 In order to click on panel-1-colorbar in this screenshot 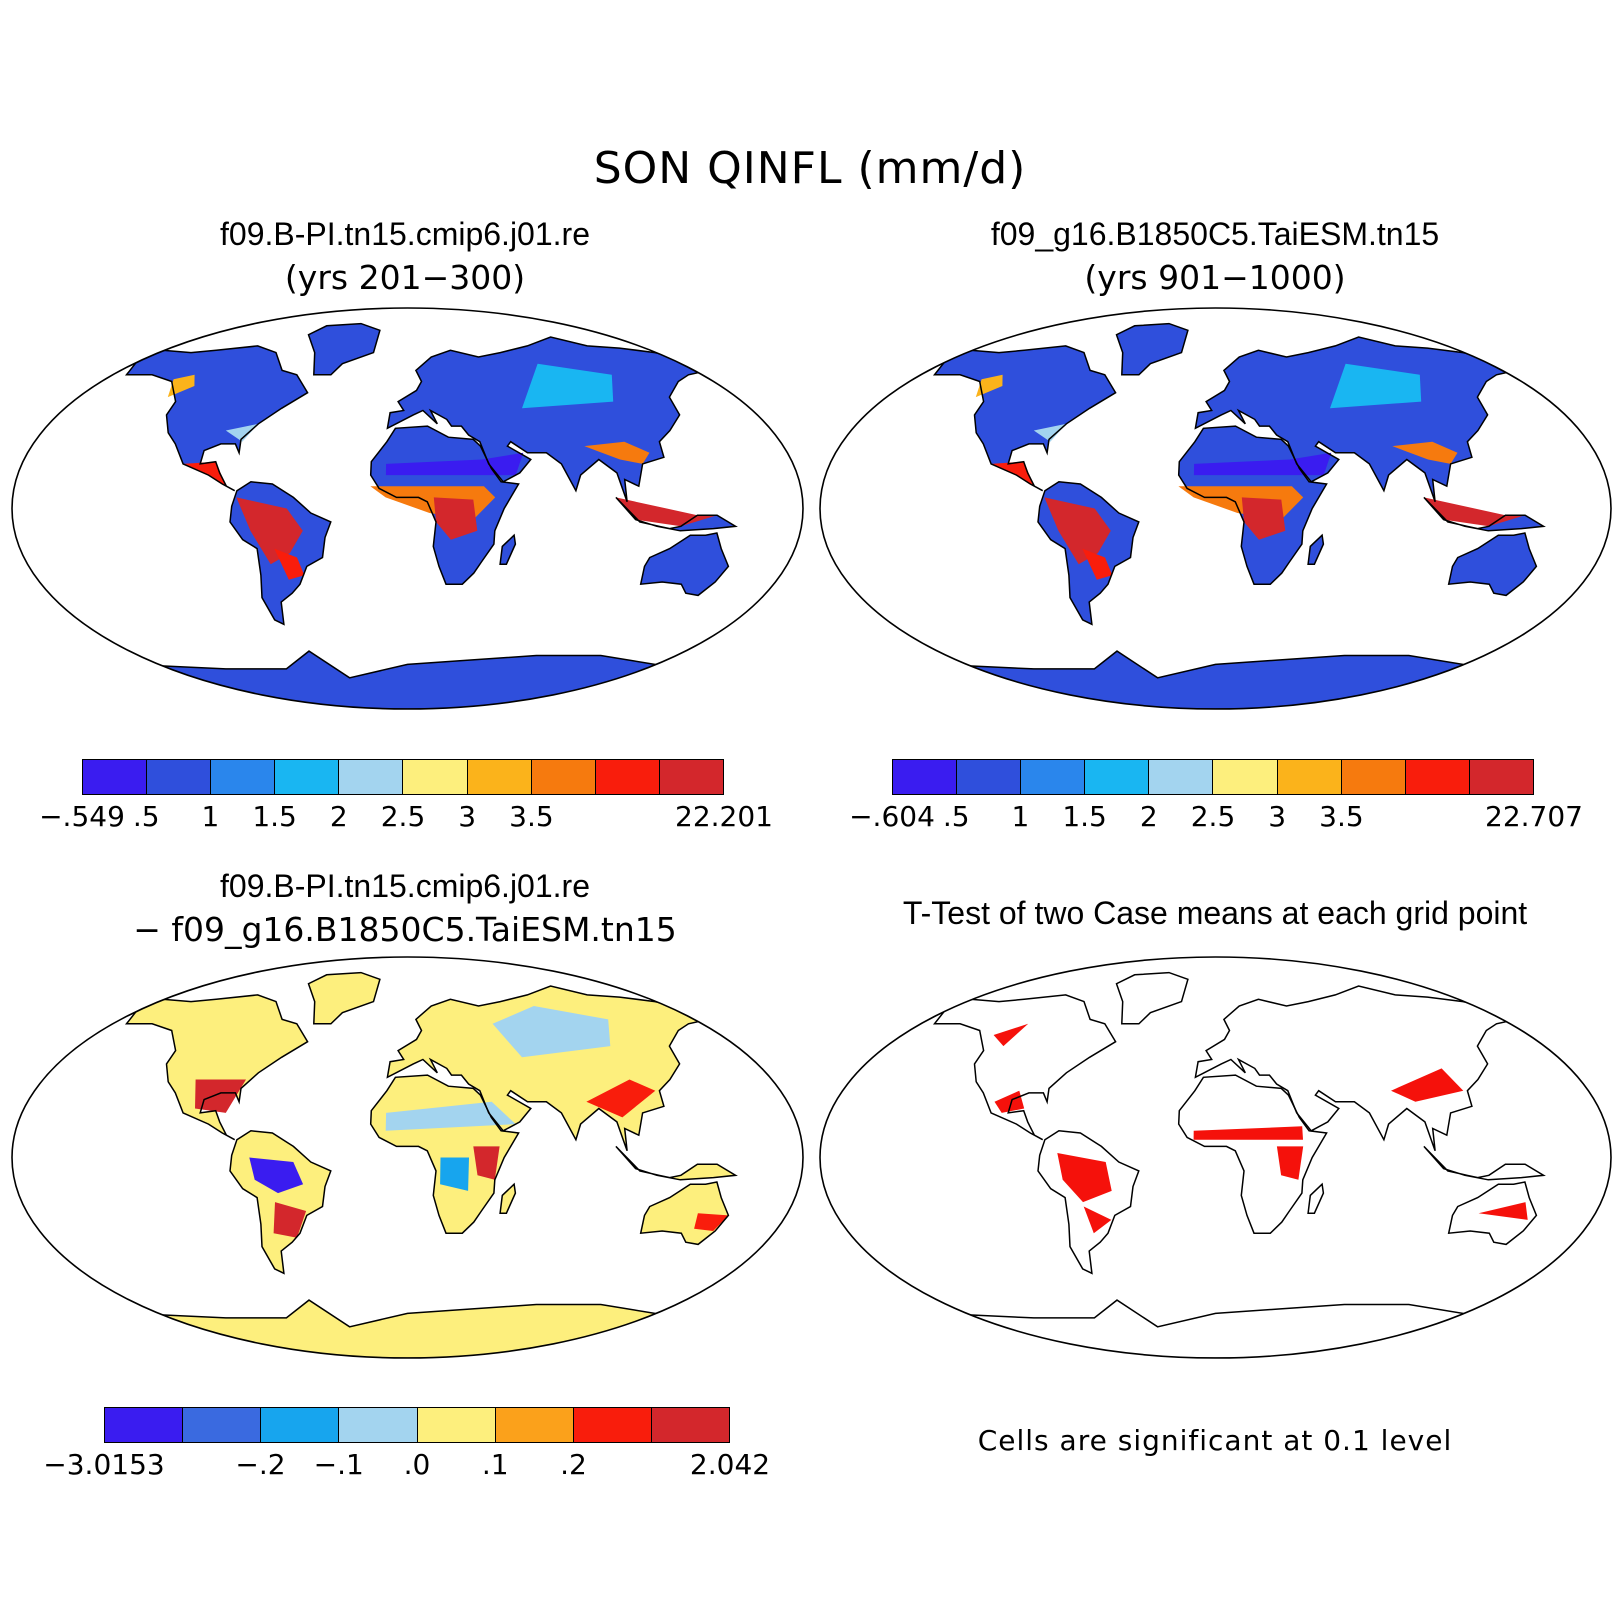, I will do `click(403, 777)`.